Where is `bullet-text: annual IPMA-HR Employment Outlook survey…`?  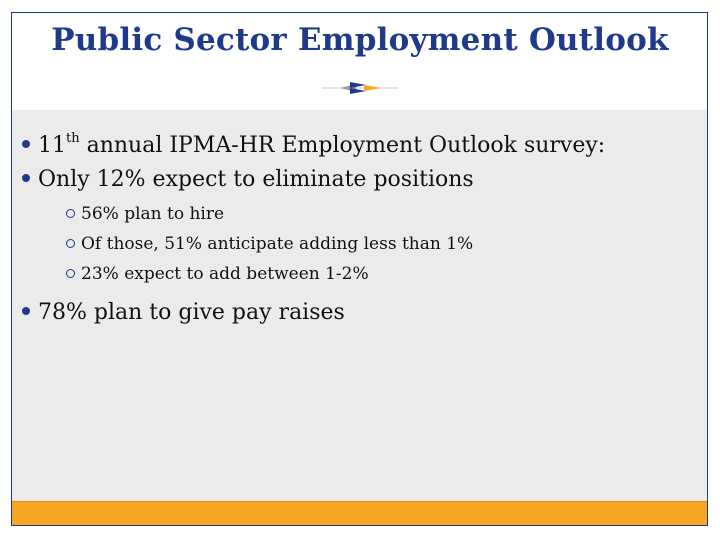
bullet-text: annual IPMA-HR Employment Outlook survey… is located at coordinates (342, 145).